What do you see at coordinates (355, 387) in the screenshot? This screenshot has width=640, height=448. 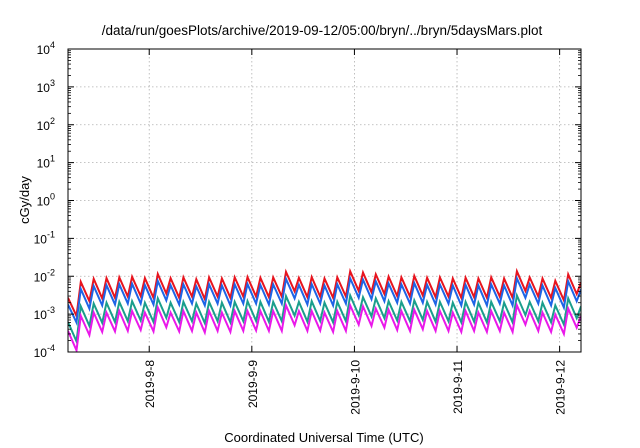 I see `x-tick-label: 2019-9-10` at bounding box center [355, 387].